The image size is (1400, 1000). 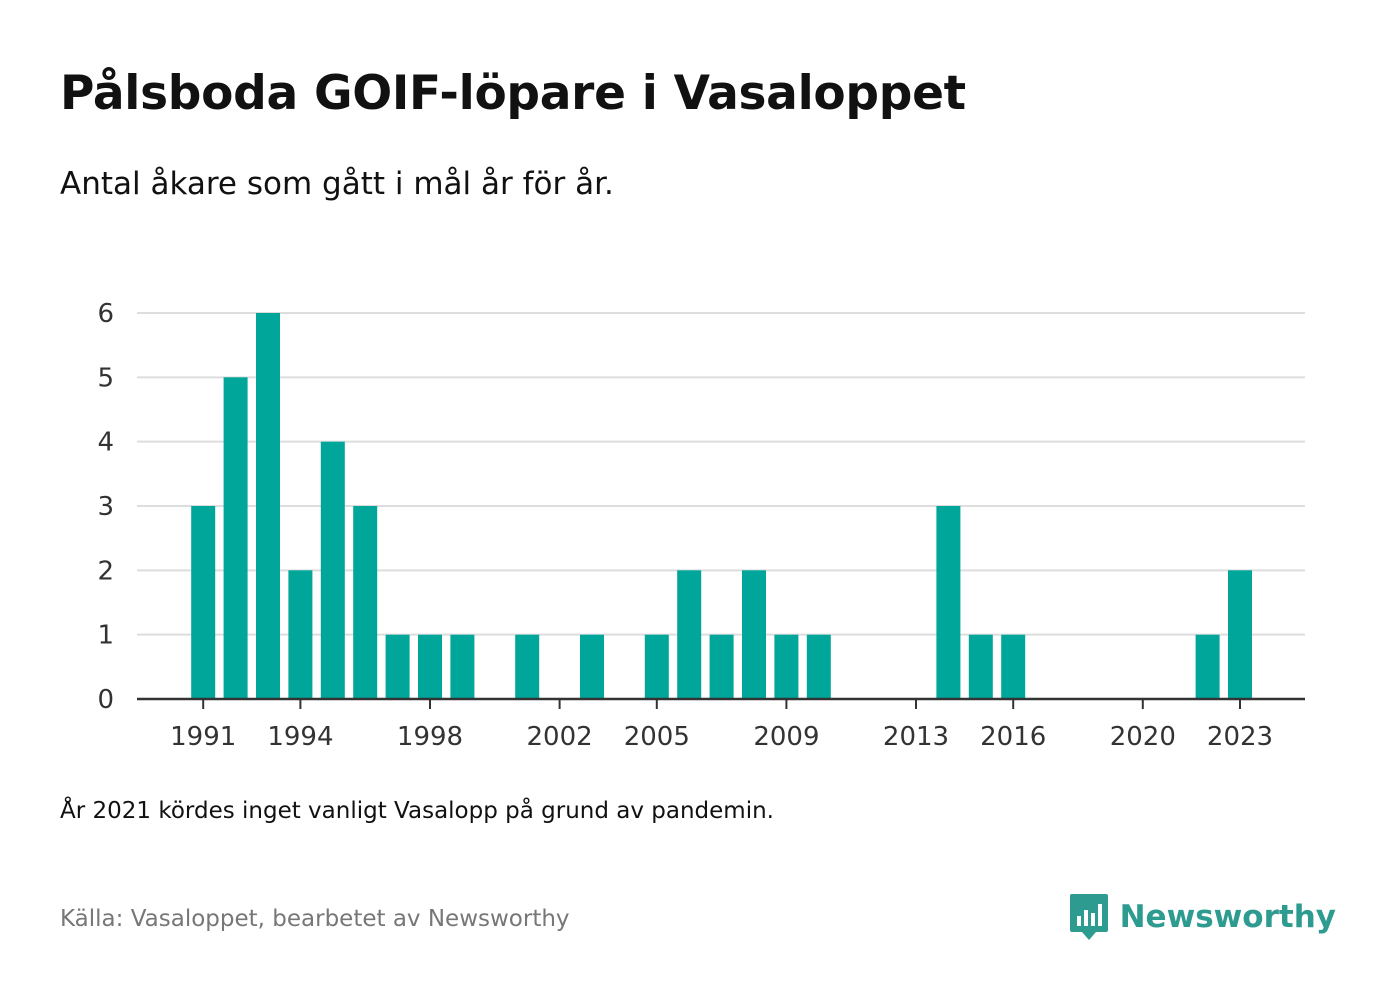 What do you see at coordinates (1088, 917) in the screenshot?
I see `newsworthy-logo-icon` at bounding box center [1088, 917].